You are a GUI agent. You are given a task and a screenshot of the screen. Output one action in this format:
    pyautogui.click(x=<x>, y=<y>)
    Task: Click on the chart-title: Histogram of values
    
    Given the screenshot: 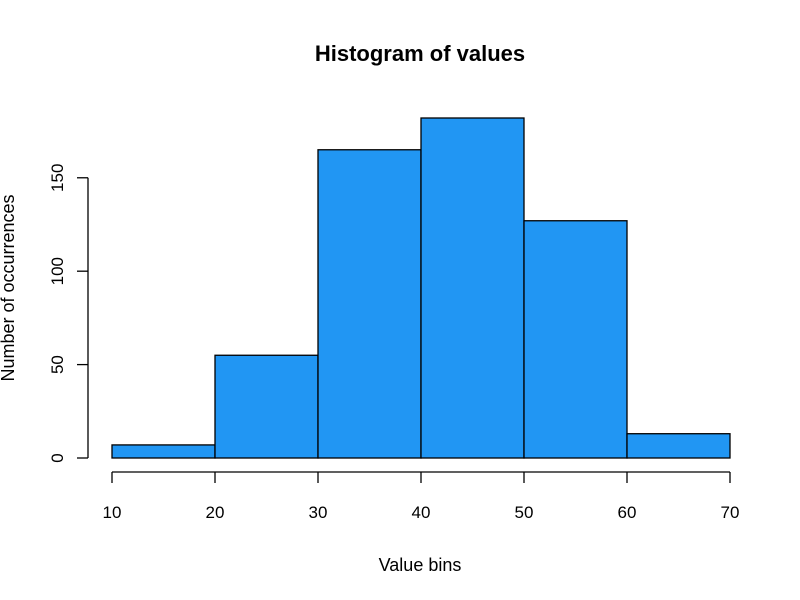 What is the action you would take?
    pyautogui.click(x=420, y=53)
    